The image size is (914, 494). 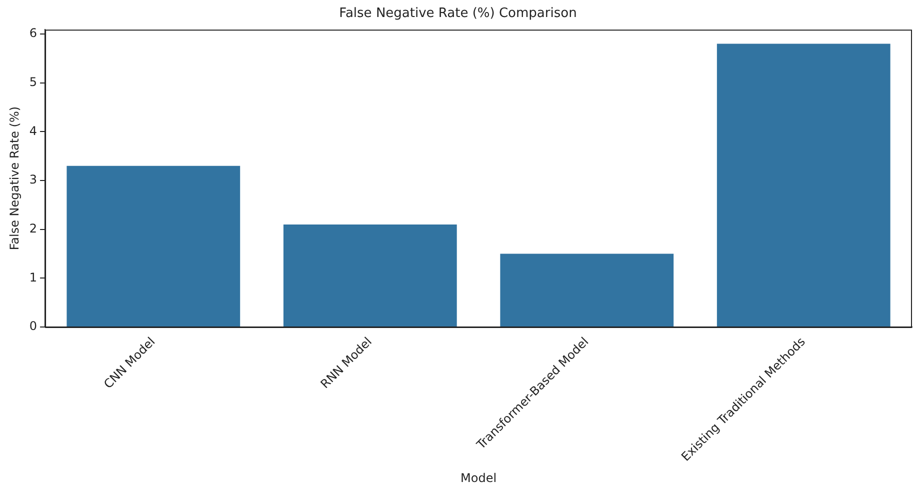 I want to click on y-tick-label: 5, so click(x=33, y=81).